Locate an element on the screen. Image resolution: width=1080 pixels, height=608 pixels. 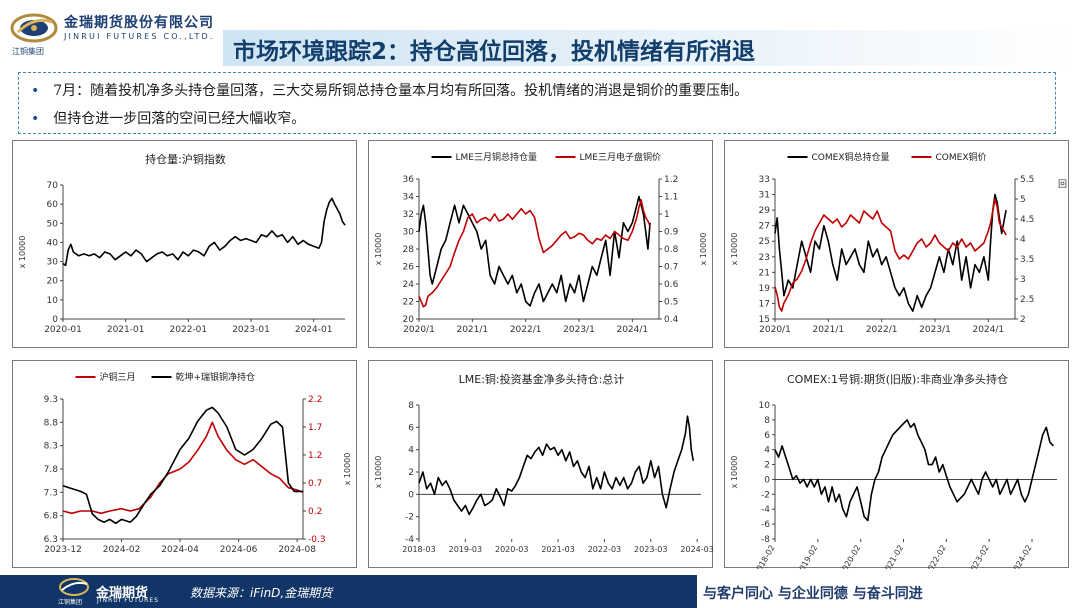
x-tick-label: 2024-01 is located at coordinates (314, 330).